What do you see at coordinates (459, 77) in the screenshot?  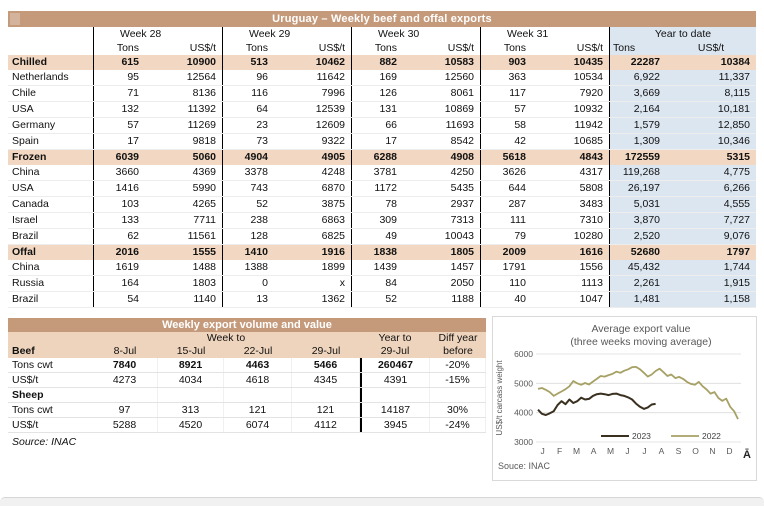 I see `value-cell: 12560` at bounding box center [459, 77].